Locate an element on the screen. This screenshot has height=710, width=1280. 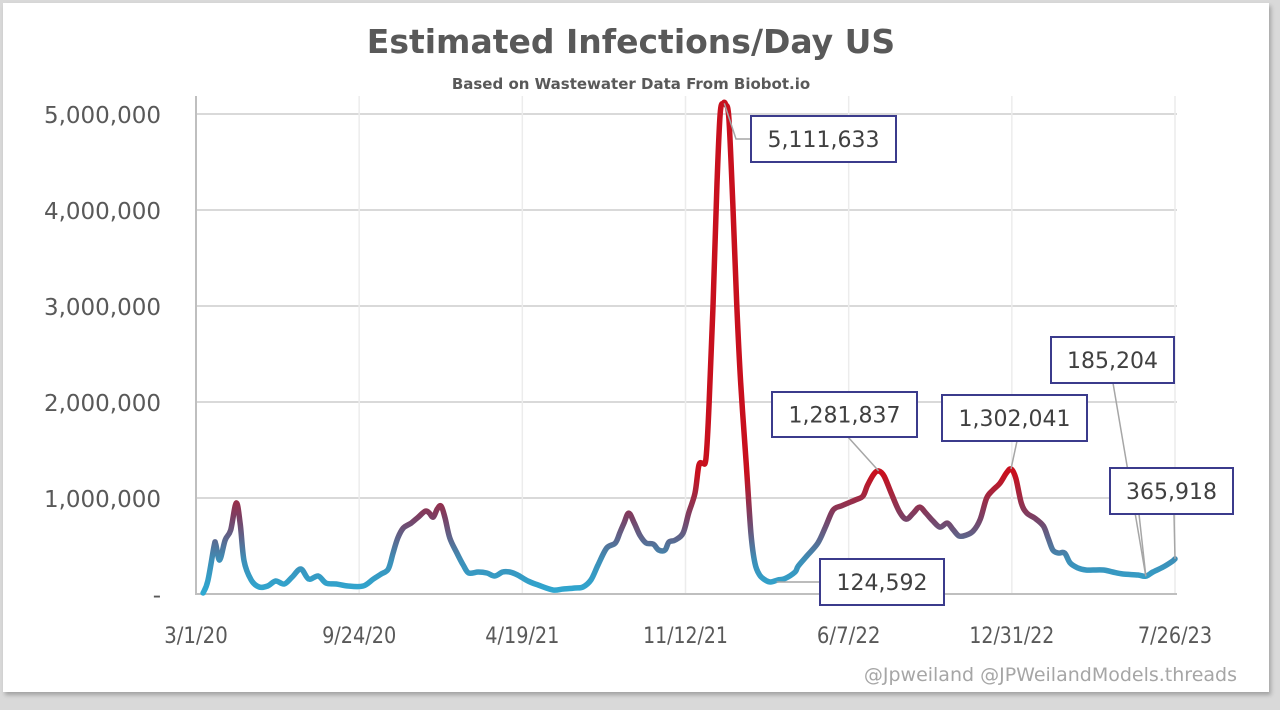
y-tick-label: 5,000,000 is located at coordinates (102, 116).